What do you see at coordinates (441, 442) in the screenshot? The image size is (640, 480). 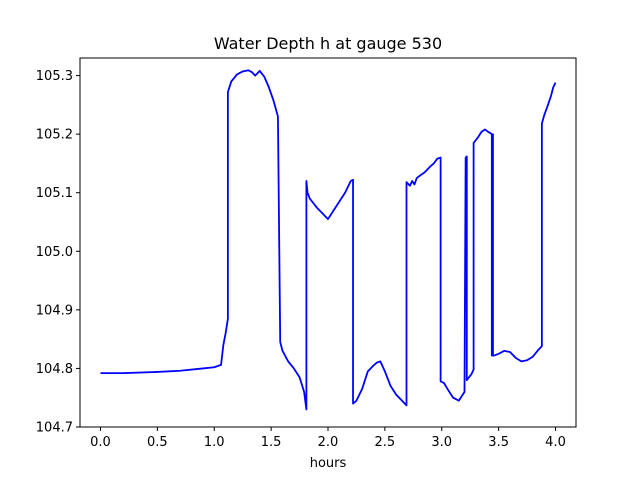 I see `x-tick-label: 3.0` at bounding box center [441, 442].